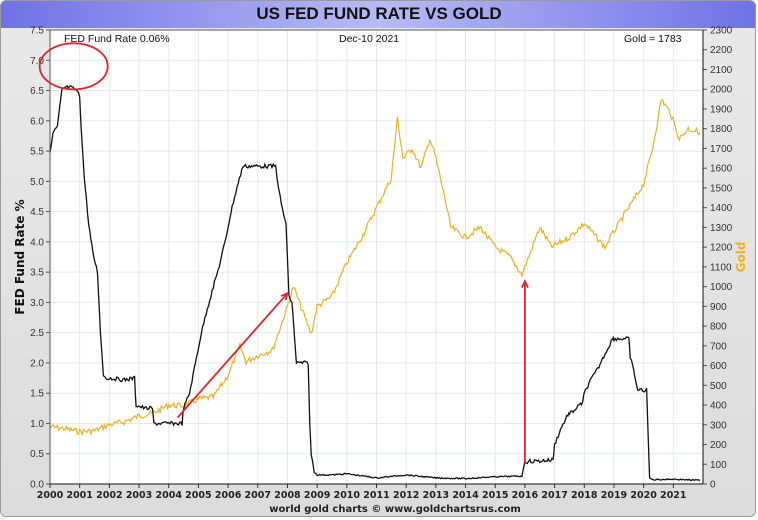 The height and width of the screenshot is (520, 758). I want to click on x-tick-label: 2000, so click(50, 495).